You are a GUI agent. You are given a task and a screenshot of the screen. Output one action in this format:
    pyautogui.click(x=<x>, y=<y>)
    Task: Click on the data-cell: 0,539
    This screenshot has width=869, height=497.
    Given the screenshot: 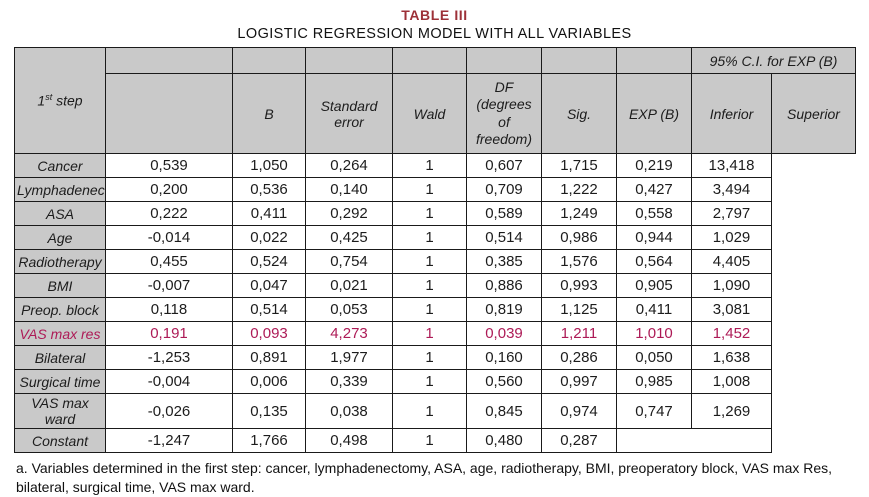 What is the action you would take?
    pyautogui.click(x=169, y=165)
    